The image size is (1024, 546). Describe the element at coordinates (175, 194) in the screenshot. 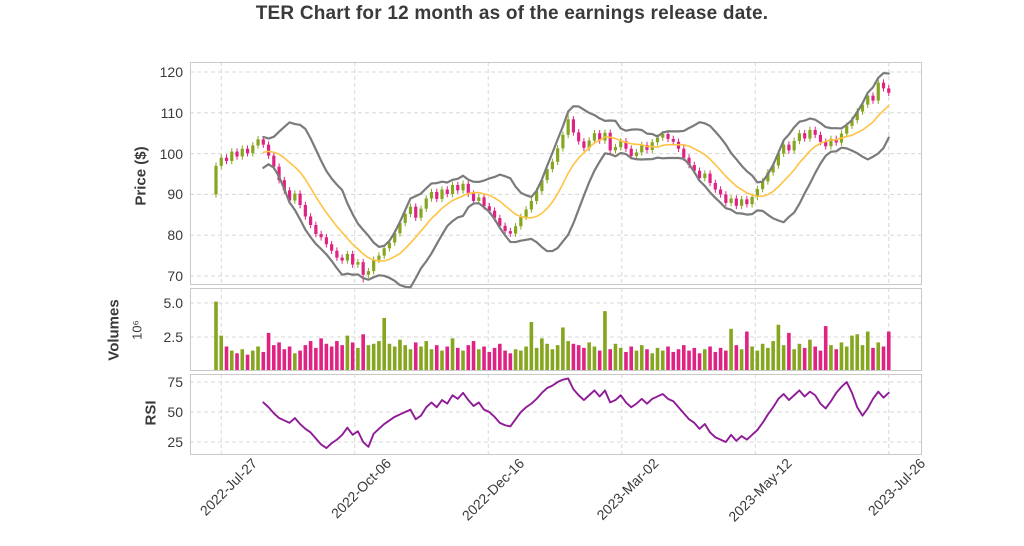

I see `price-tick-label: 90` at that location.